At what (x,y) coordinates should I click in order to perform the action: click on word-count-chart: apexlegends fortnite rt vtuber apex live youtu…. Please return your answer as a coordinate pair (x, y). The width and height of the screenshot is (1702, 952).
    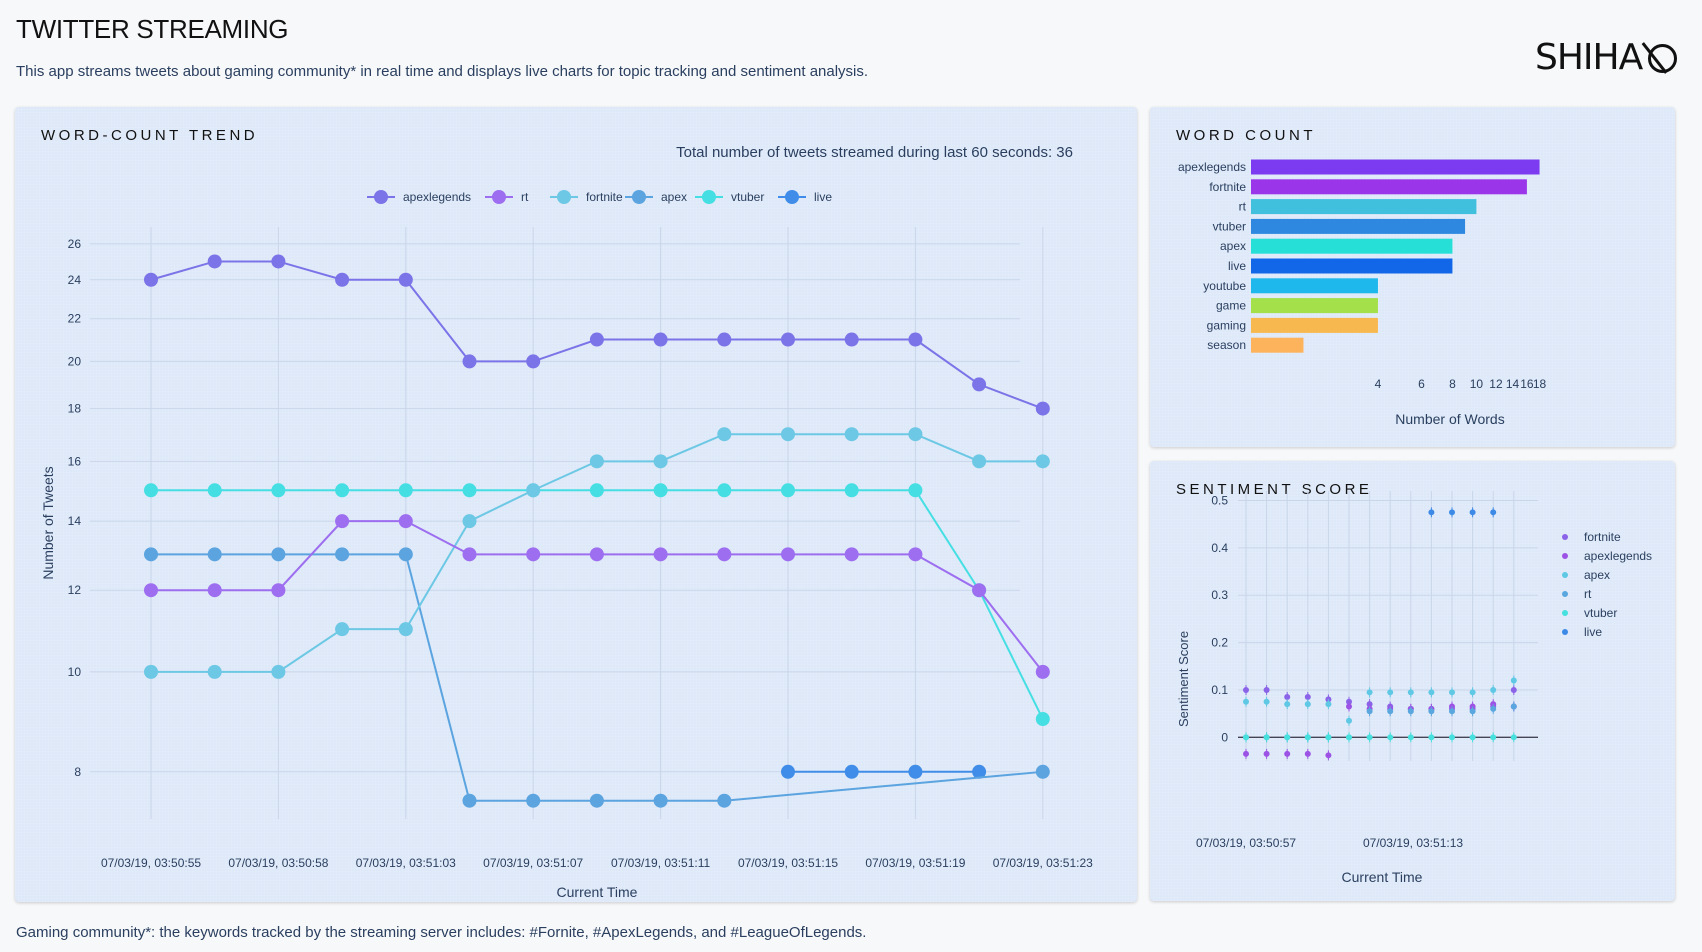
    Looking at the image, I should click on (1412, 277).